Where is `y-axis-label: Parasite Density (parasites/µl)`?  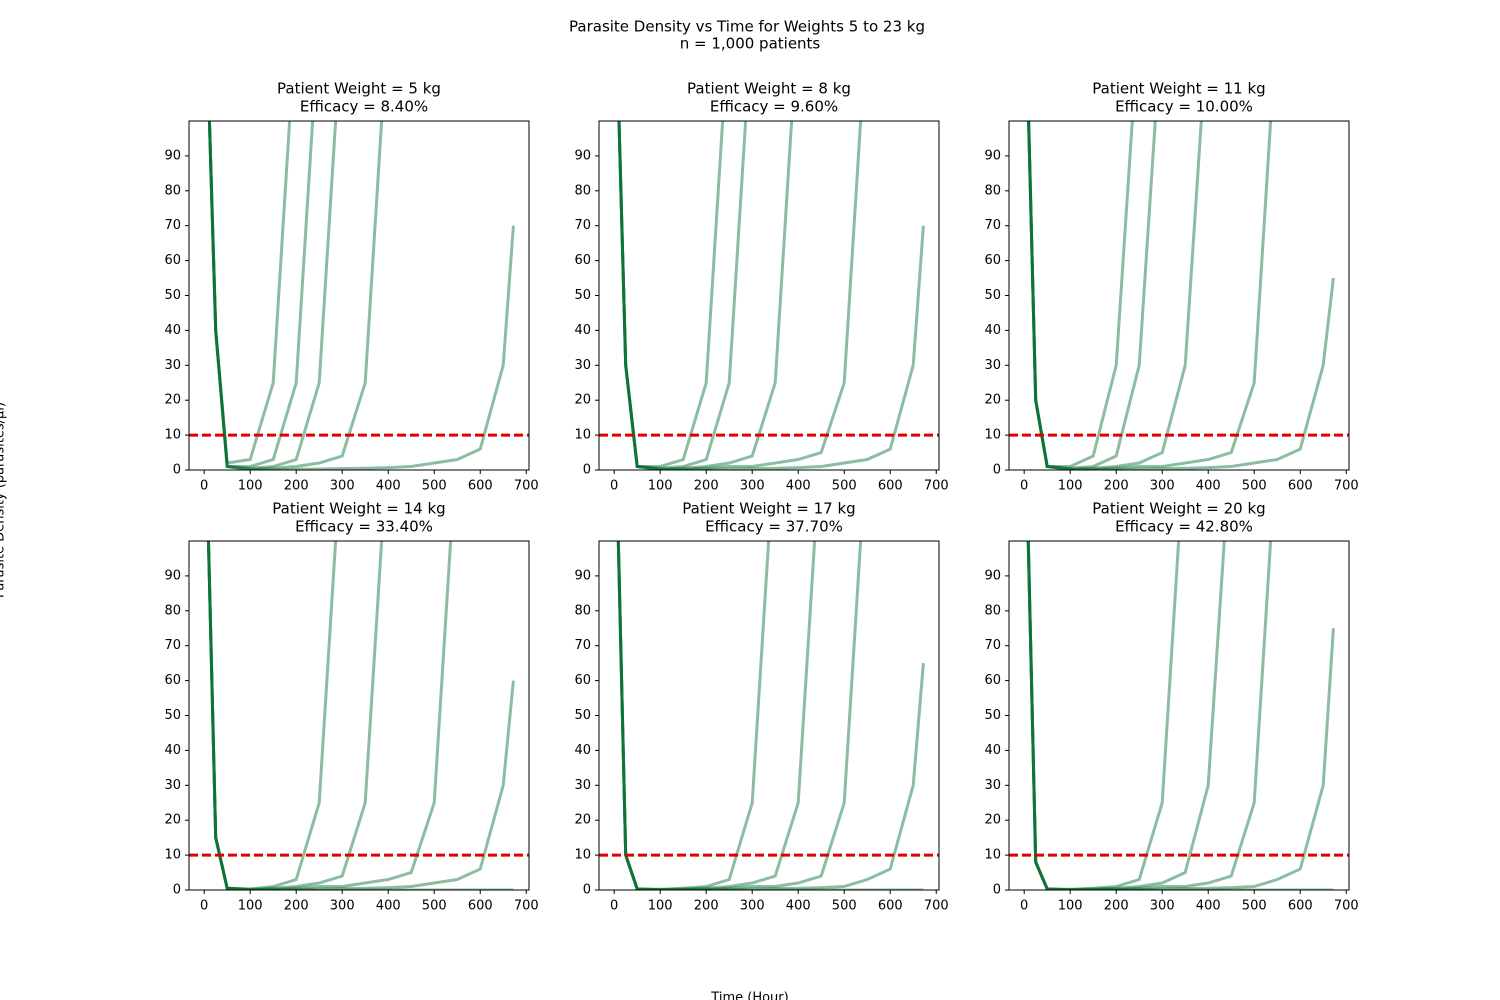 y-axis-label: Parasite Density (parasites/µl) is located at coordinates (4, 500).